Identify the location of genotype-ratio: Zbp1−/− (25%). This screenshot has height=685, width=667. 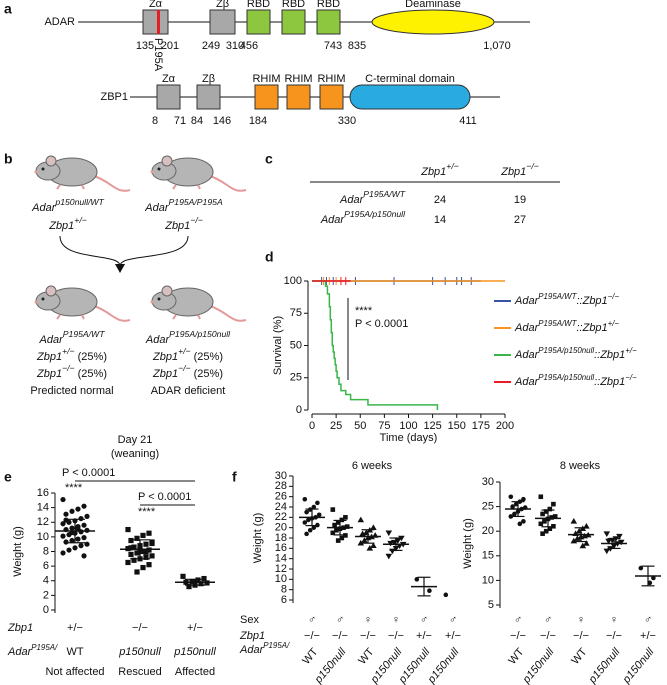
(71, 371).